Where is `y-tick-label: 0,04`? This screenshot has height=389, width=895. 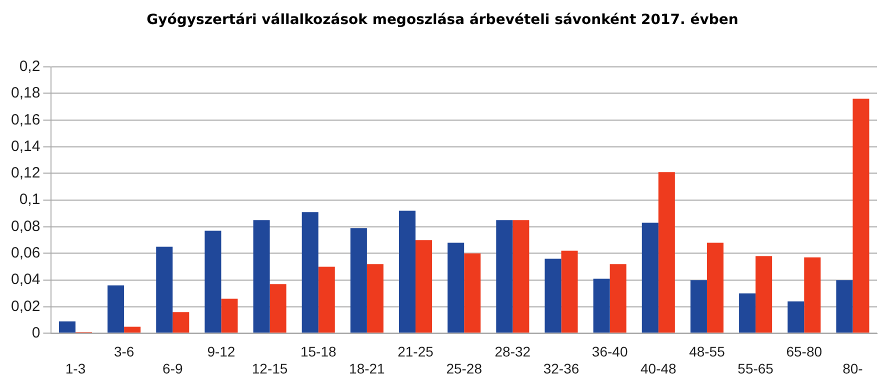
y-tick-label: 0,04 is located at coordinates (25, 279).